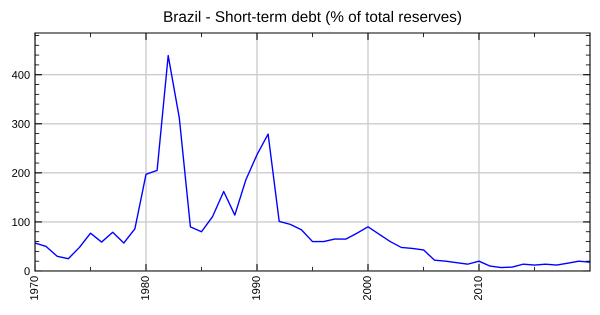 Image resolution: width=600 pixels, height=315 pixels. Describe the element at coordinates (256, 288) in the screenshot. I see `x-tick-label: 1990` at that location.